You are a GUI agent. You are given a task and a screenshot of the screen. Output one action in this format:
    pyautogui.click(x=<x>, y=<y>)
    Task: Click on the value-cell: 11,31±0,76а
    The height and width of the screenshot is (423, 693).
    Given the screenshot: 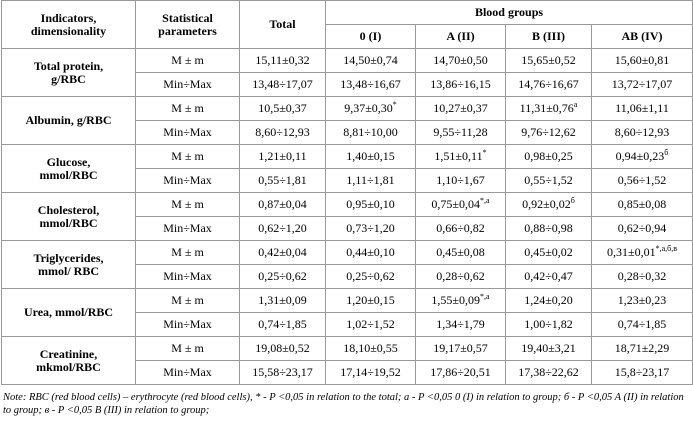 What is the action you would take?
    pyautogui.click(x=548, y=108)
    